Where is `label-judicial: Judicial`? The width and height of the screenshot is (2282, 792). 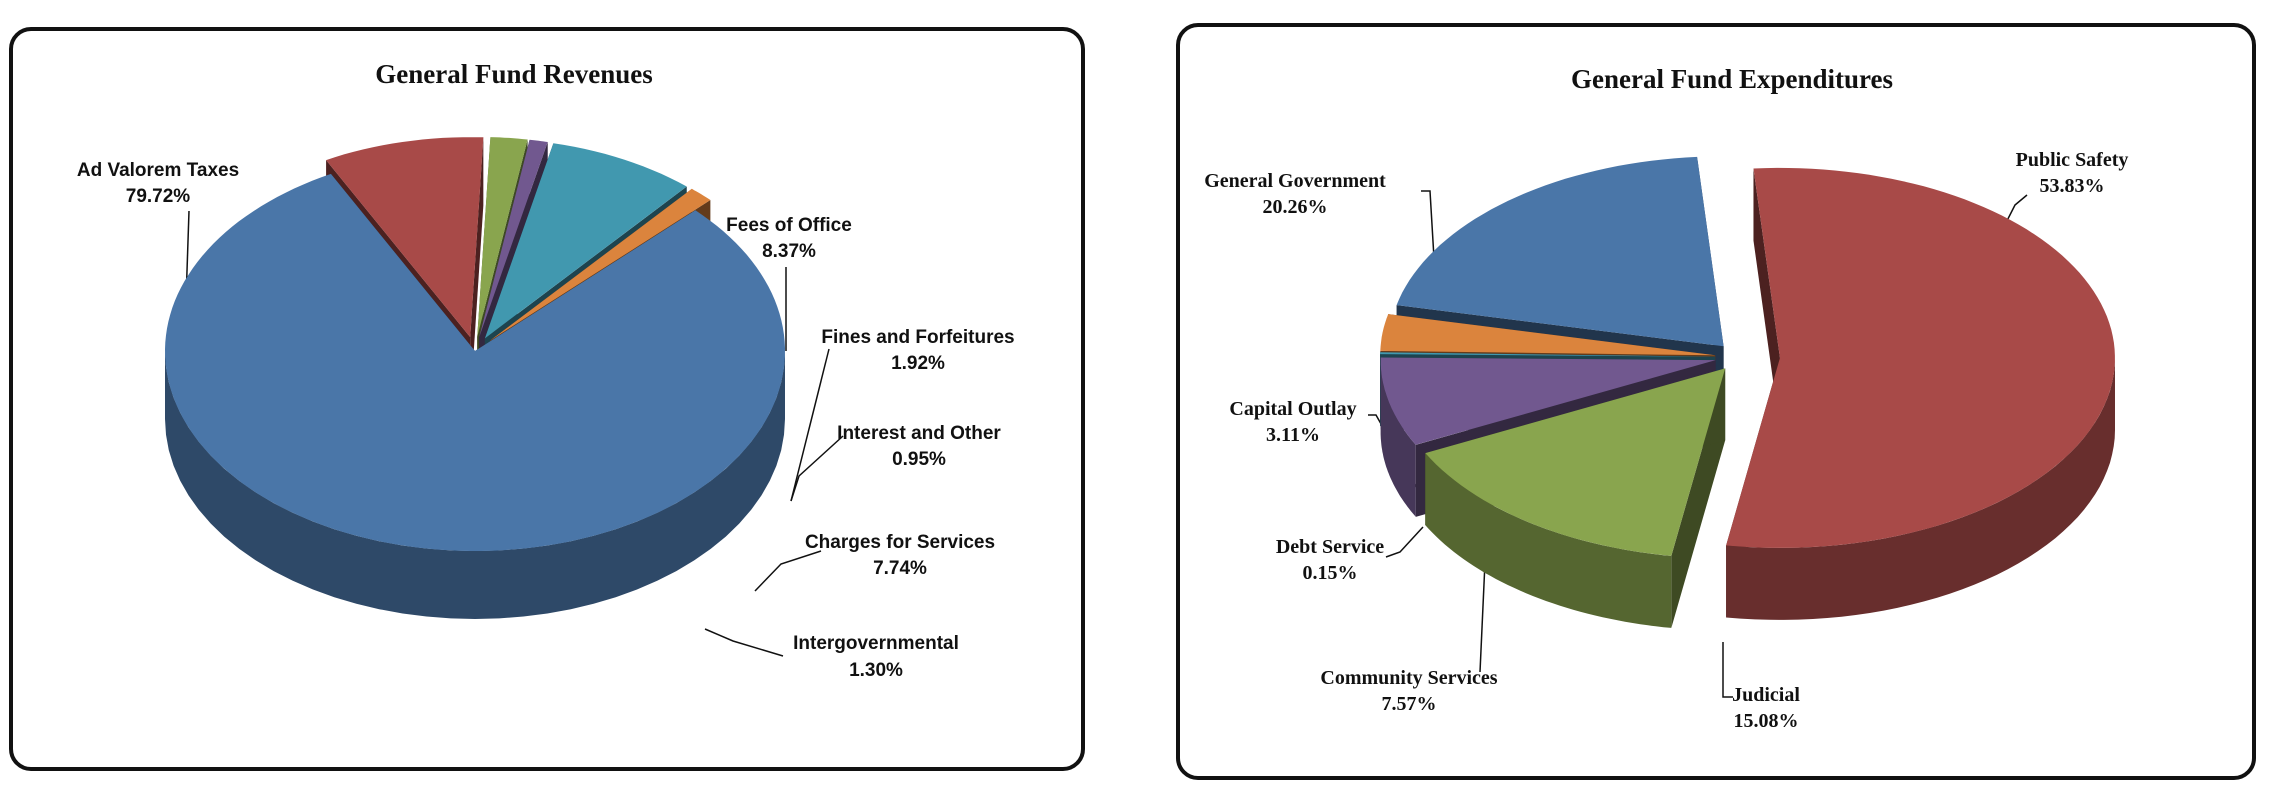
label-judicial: Judicial is located at coordinates (1766, 695).